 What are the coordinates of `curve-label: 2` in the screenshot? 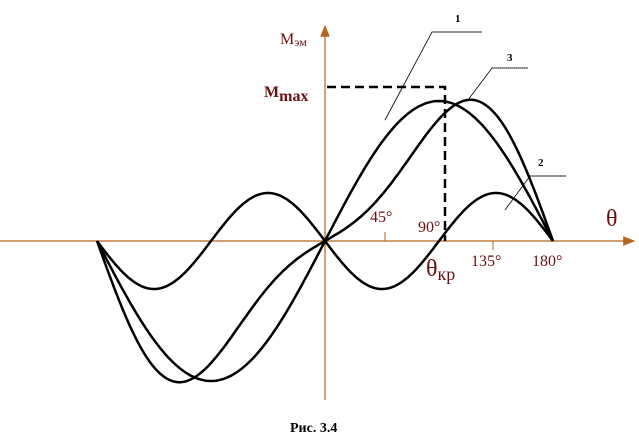 It's located at (541, 163).